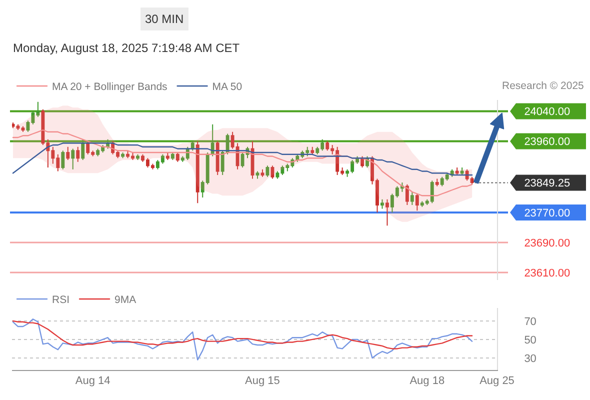 Image resolution: width=590 pixels, height=400 pixels. I want to click on x-tick-label: Aug 15, so click(262, 381).